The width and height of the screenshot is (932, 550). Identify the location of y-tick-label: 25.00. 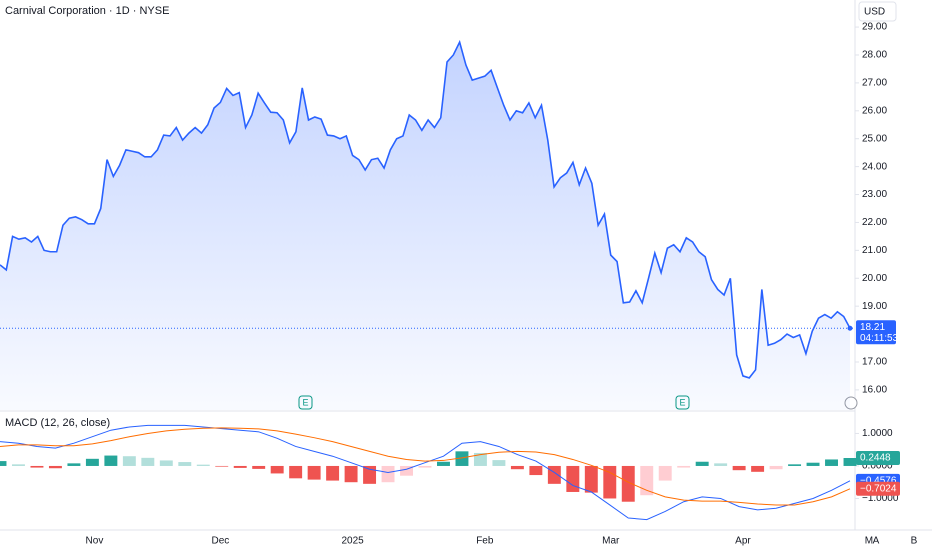
(874, 138).